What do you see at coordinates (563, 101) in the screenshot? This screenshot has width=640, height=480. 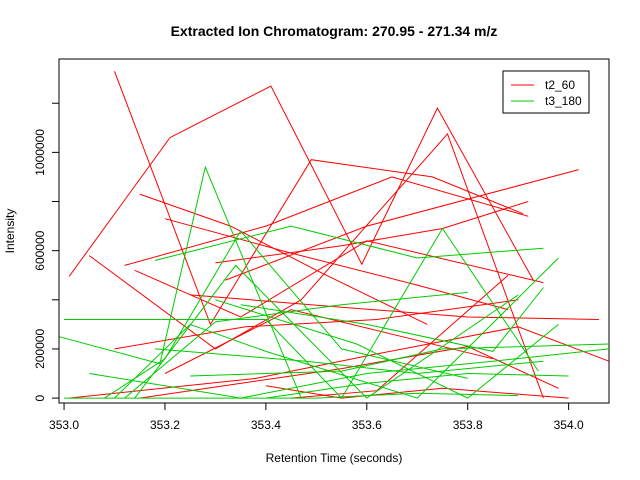 I see `legend-label-t3-180: t3_180` at bounding box center [563, 101].